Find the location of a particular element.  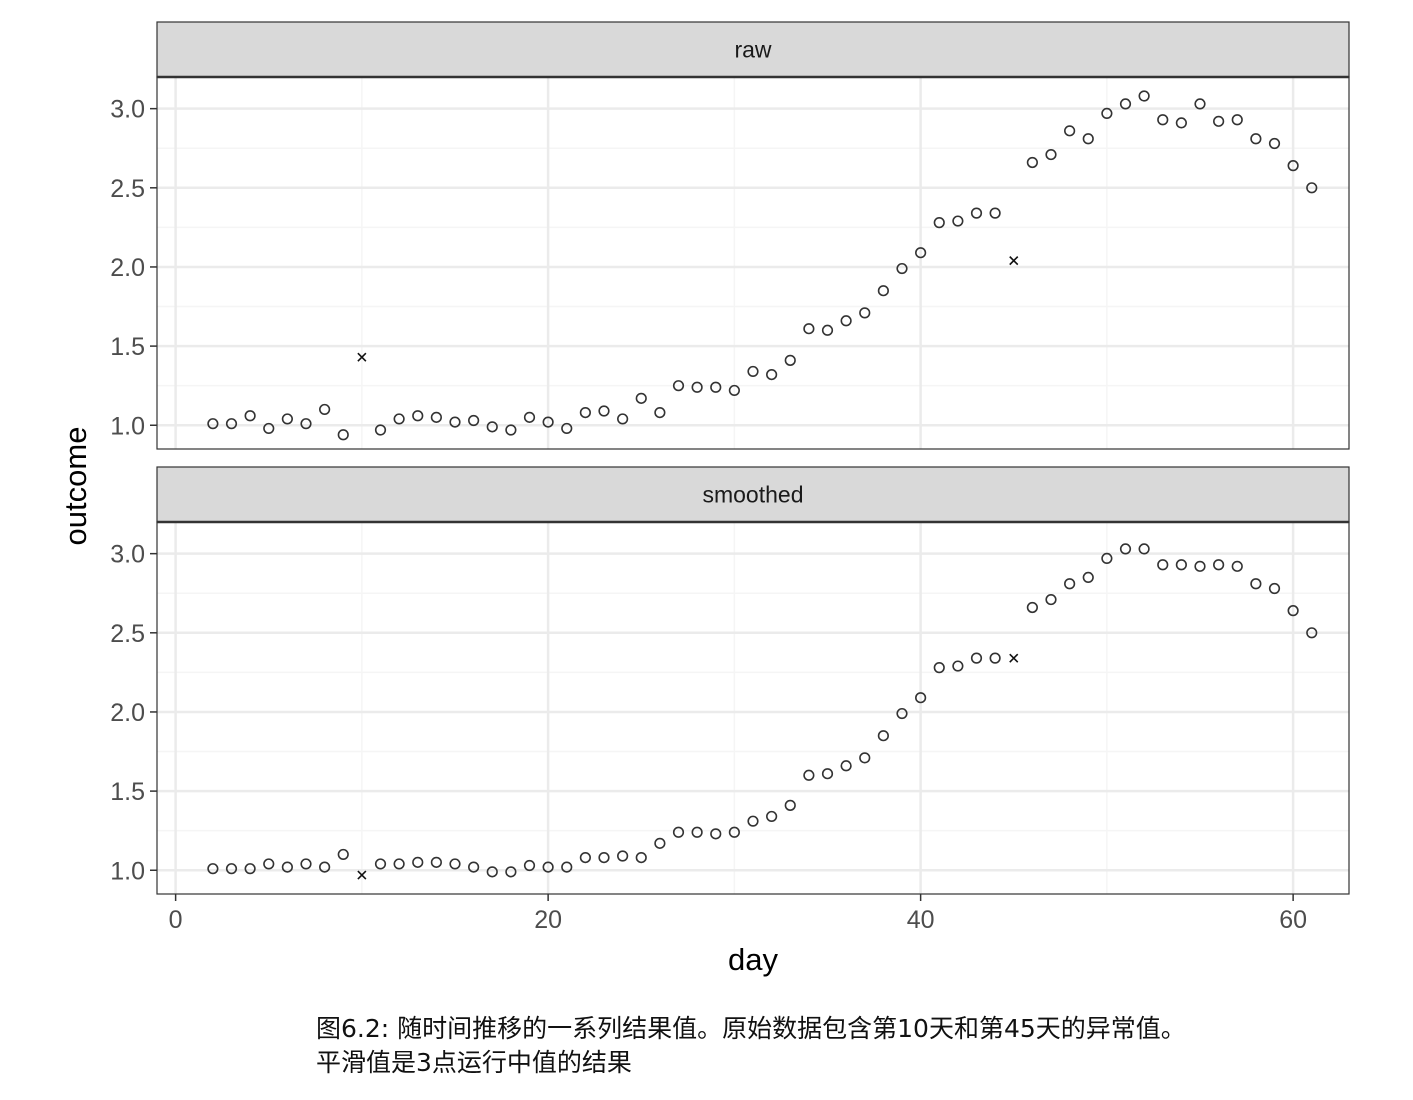

strip-background is located at coordinates (753, 494).